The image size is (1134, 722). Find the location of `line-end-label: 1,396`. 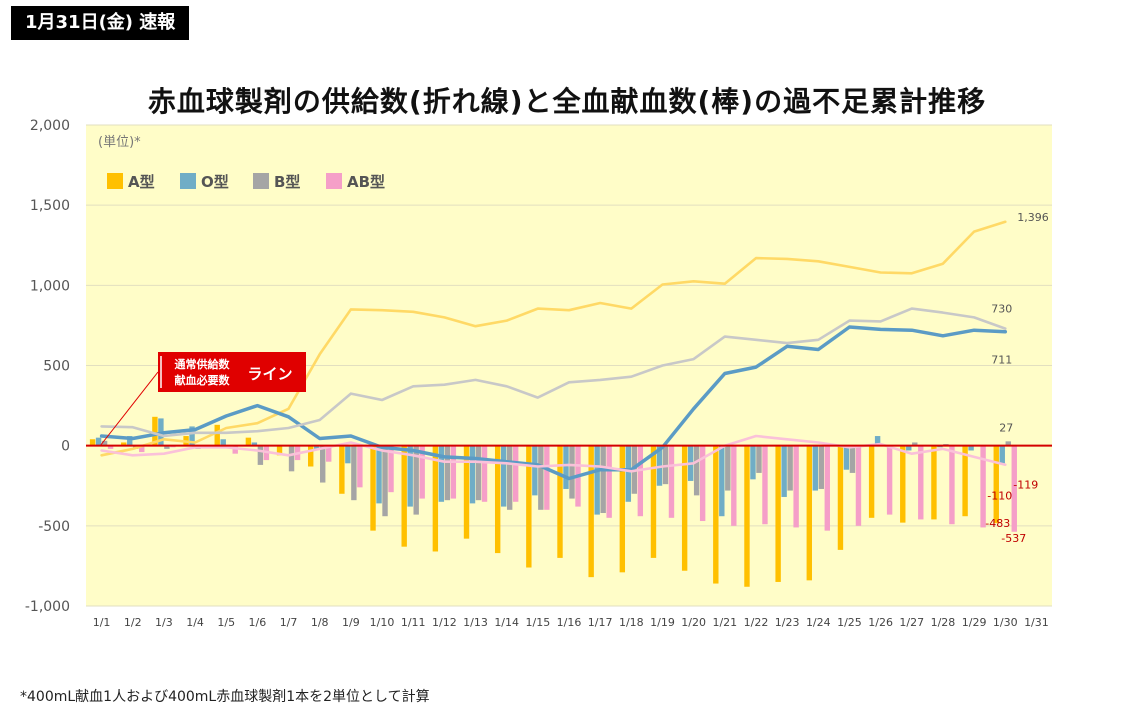

line-end-label: 1,396 is located at coordinates (1033, 217).